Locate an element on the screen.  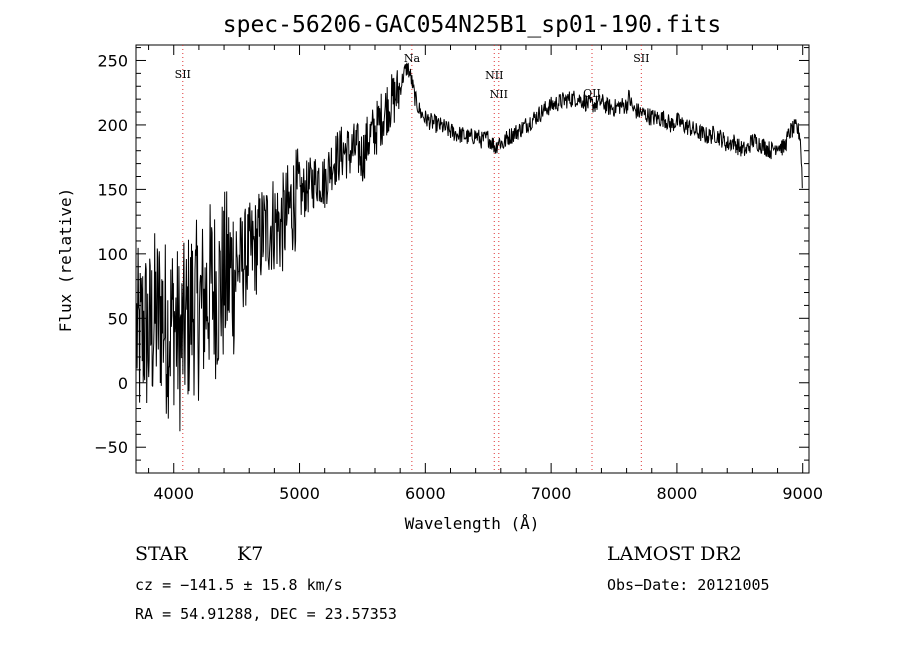
y-tick-label: 100 is located at coordinates (112, 254).